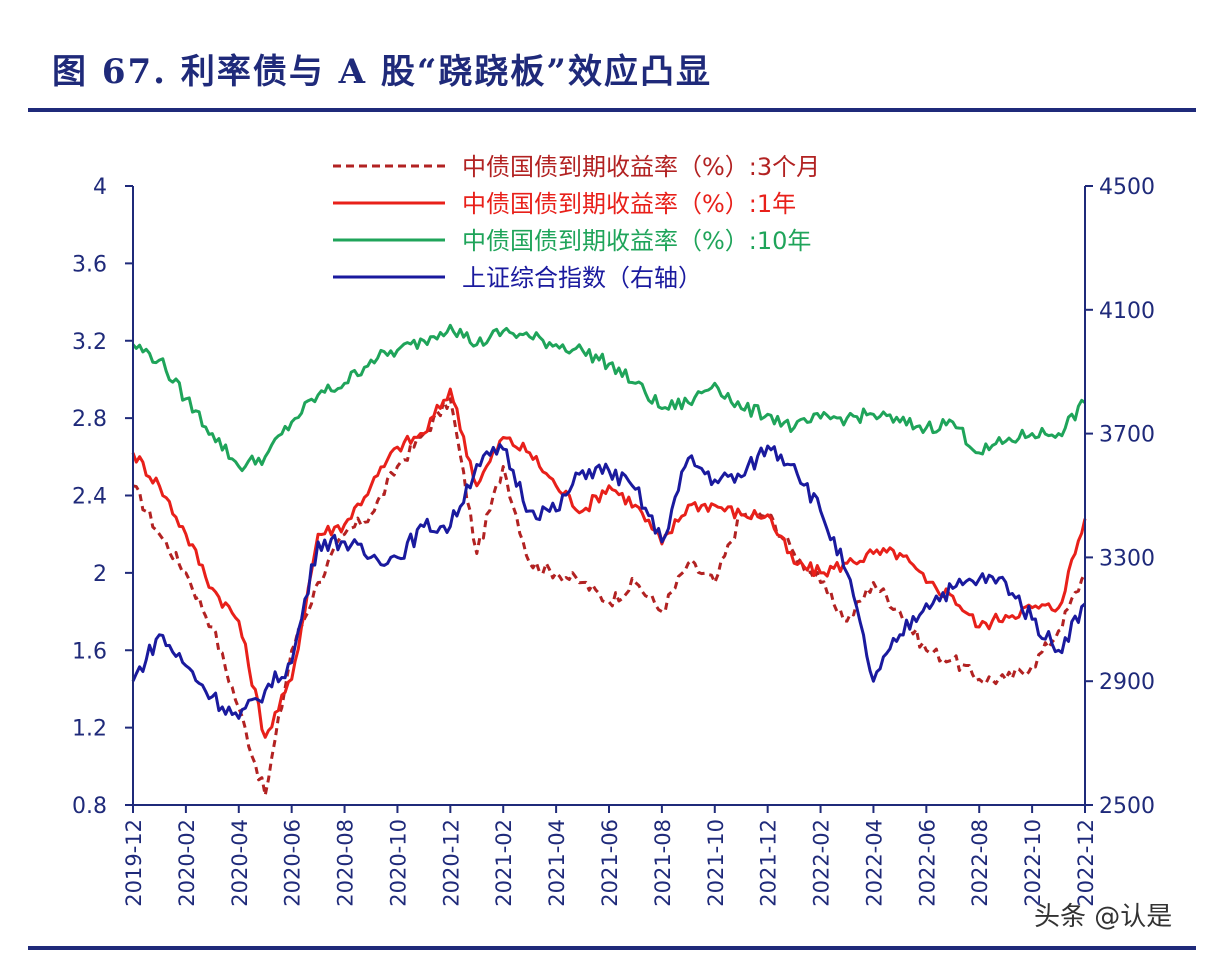  I want to click on x-tick-label: 2021-06, so click(610, 863).